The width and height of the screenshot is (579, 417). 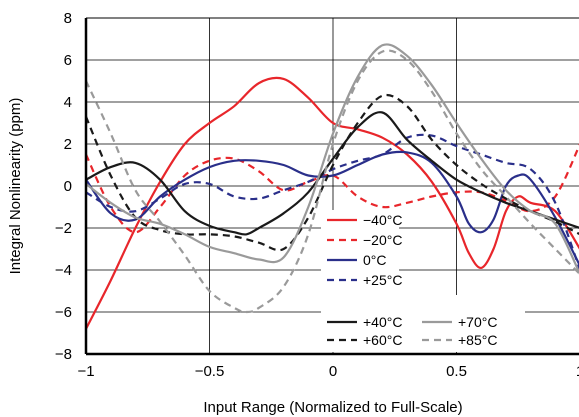 What do you see at coordinates (382, 280) in the screenshot?
I see `legend-label-3: +25°C` at bounding box center [382, 280].